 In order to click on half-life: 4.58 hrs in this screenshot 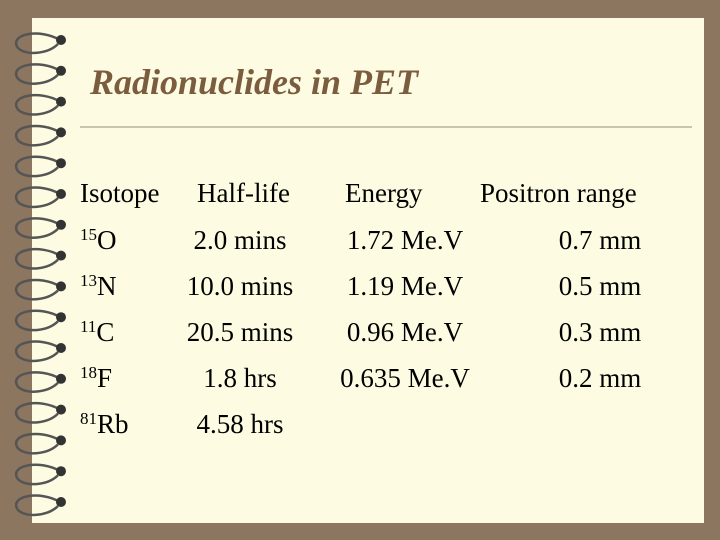, I will do `click(240, 424)`.